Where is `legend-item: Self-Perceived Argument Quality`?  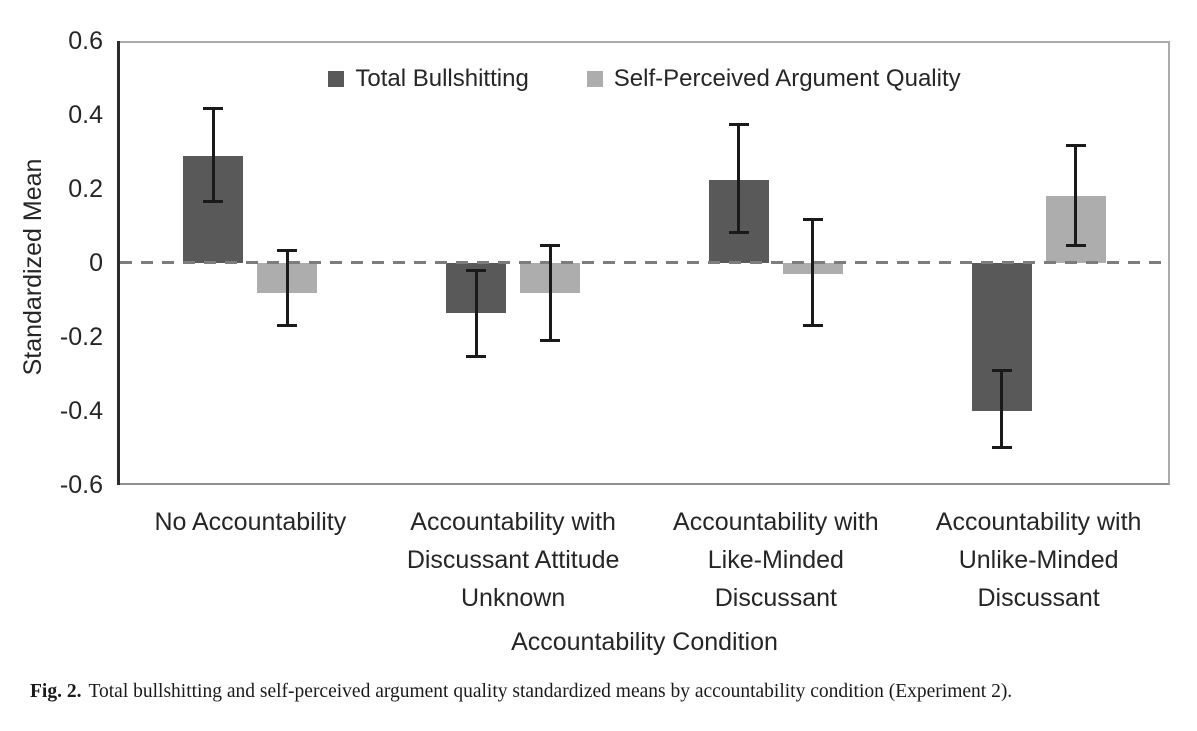 legend-item: Self-Perceived Argument Quality is located at coordinates (773, 79).